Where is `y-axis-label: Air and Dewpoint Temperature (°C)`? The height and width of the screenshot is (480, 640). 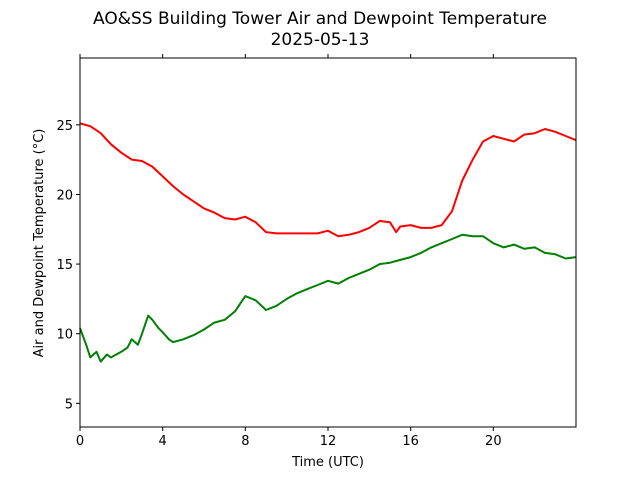 y-axis-label: Air and Dewpoint Temperature (°C) is located at coordinates (39, 243).